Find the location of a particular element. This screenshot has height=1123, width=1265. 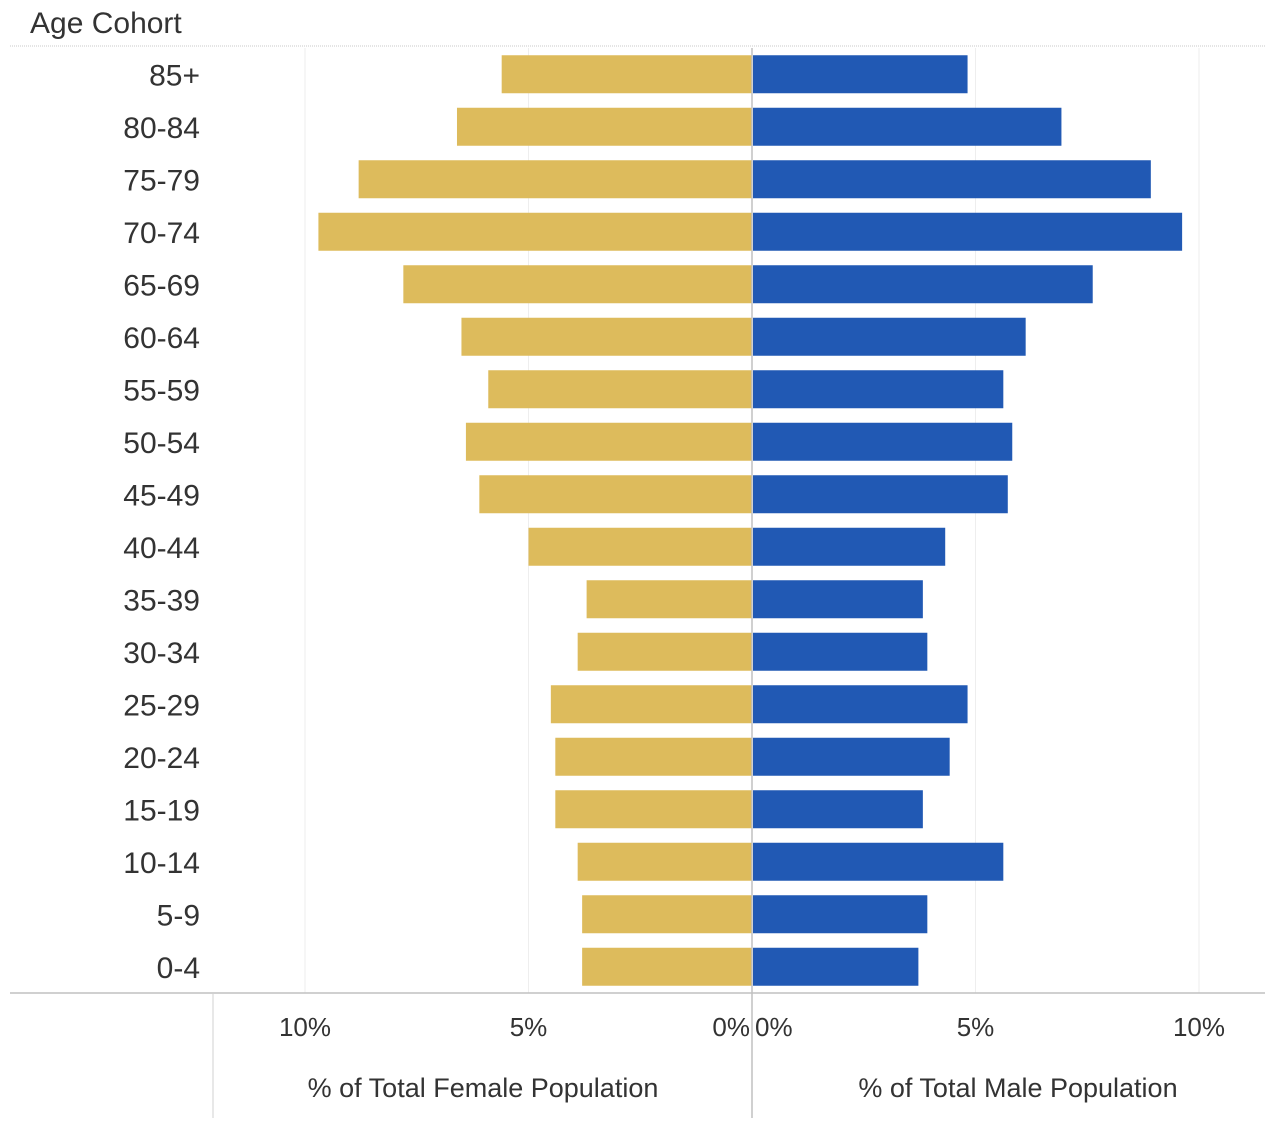

category-label: 20-24 is located at coordinates (161, 758).